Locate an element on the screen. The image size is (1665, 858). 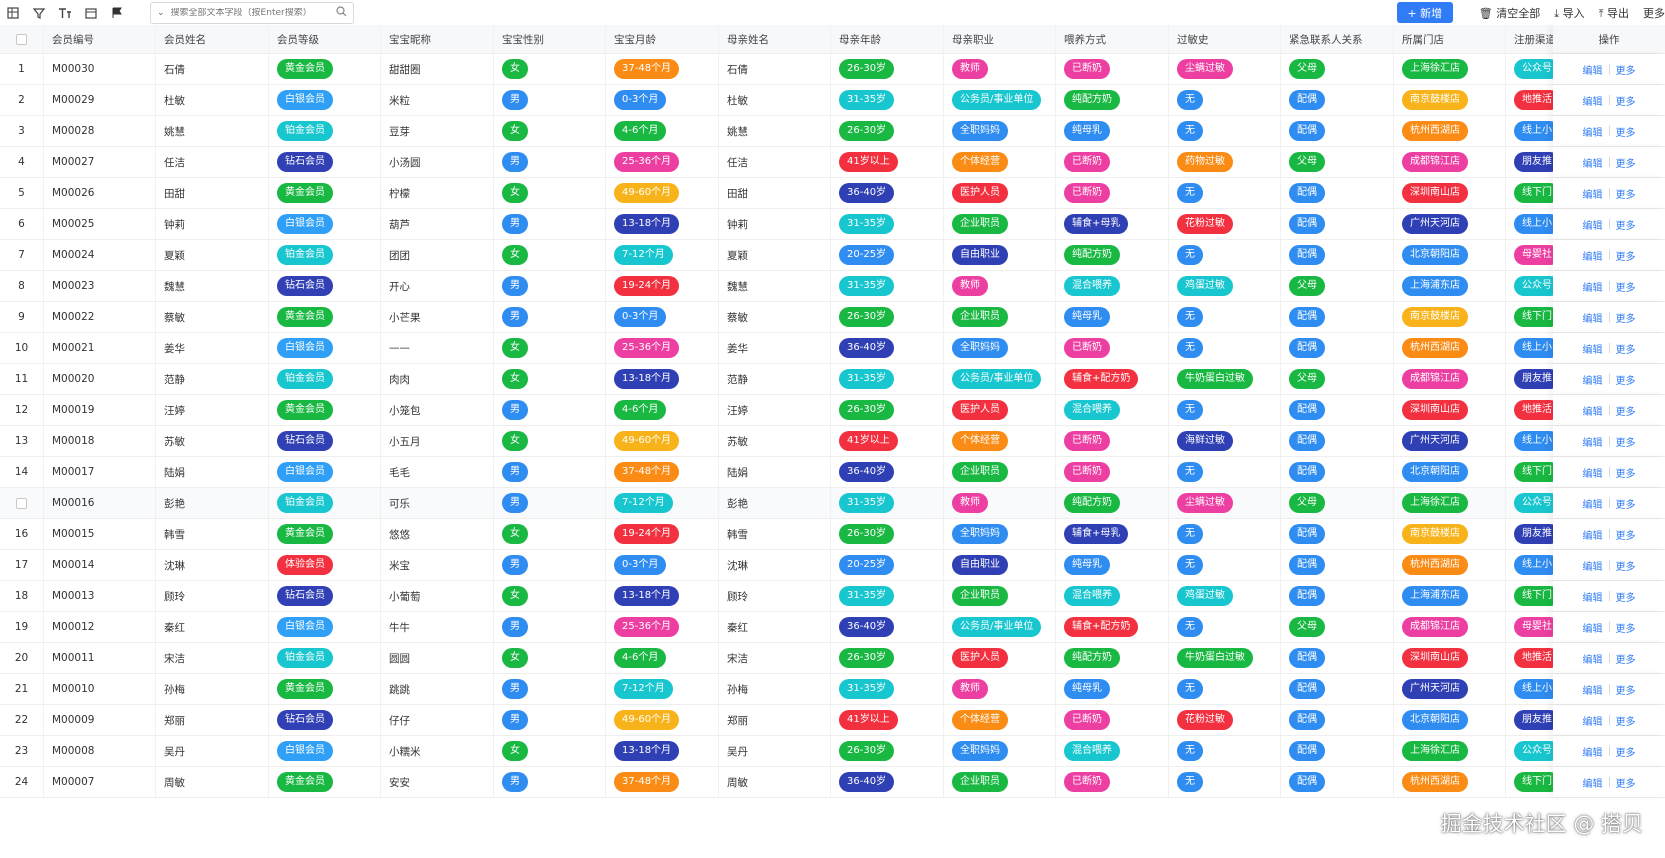
table-cell: M00020 is located at coordinates (100, 379).